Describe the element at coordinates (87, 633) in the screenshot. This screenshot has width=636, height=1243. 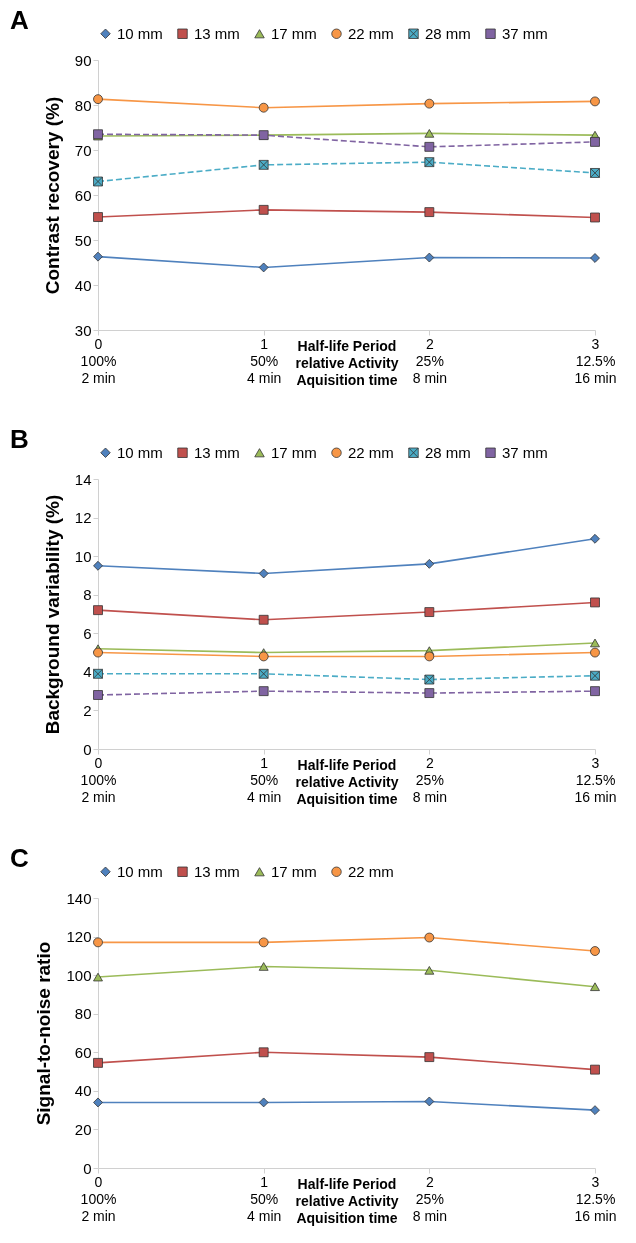
I see `y-tick-label: 6` at that location.